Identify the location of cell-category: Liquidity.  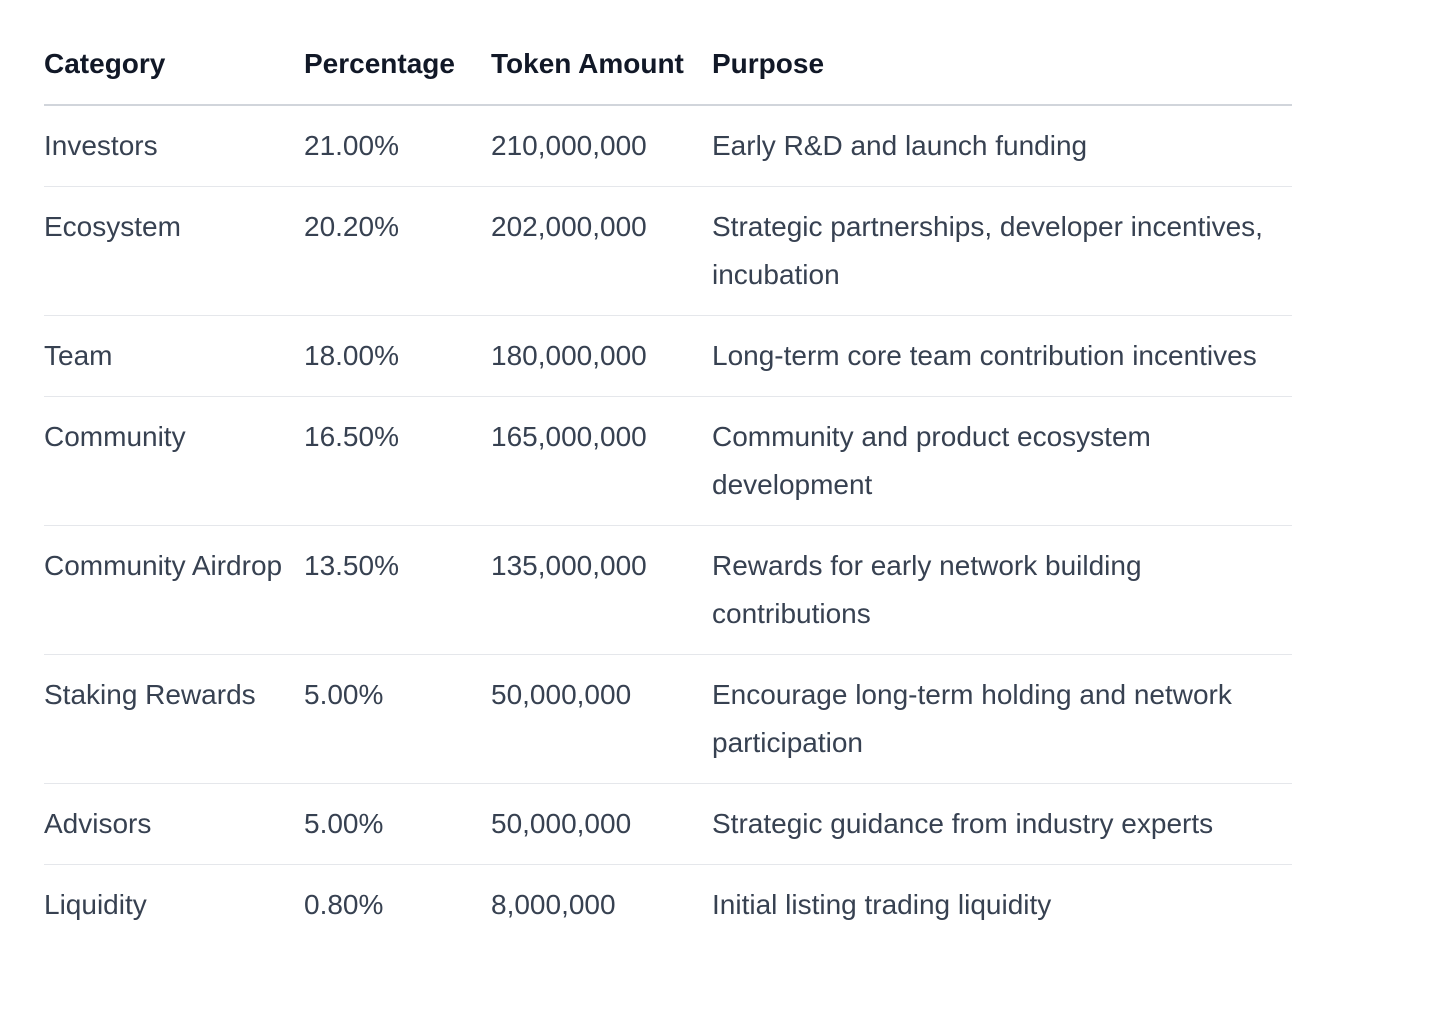
(95, 904).